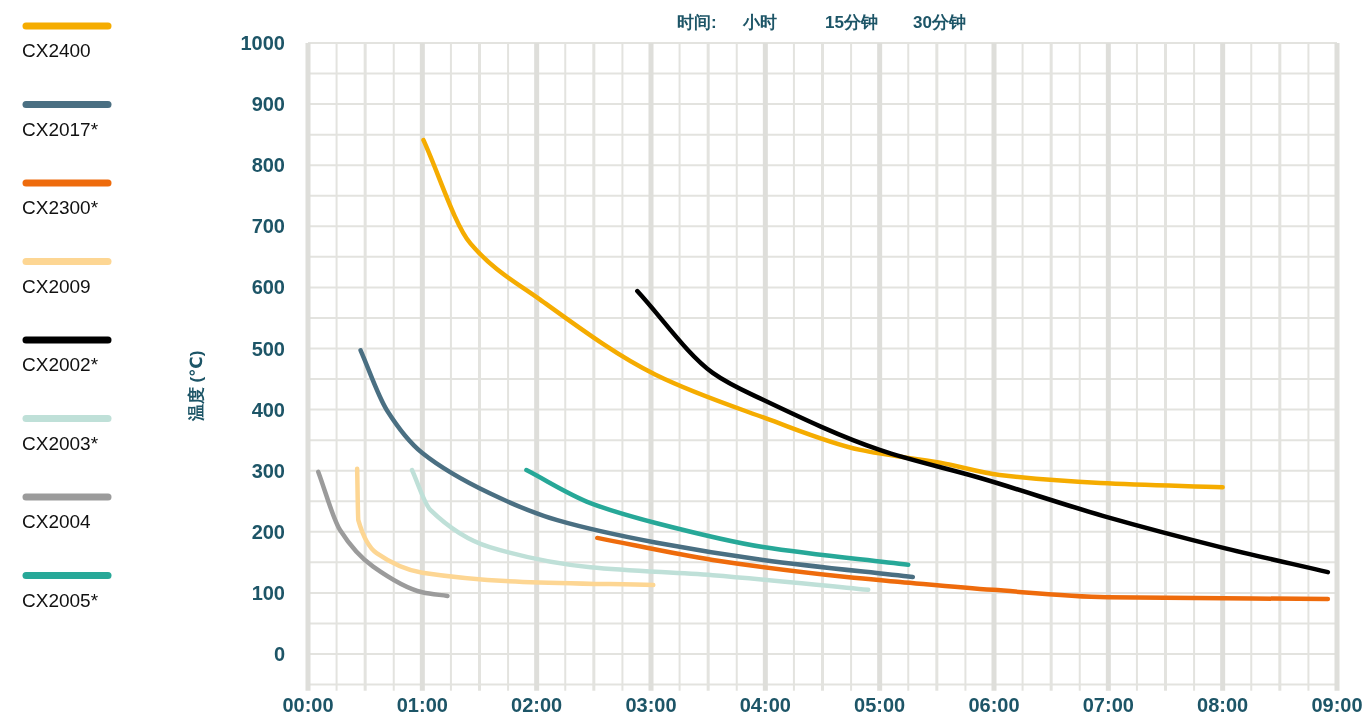 This screenshot has height=722, width=1371. What do you see at coordinates (56, 50) in the screenshot?
I see `legend-label: CX2400` at bounding box center [56, 50].